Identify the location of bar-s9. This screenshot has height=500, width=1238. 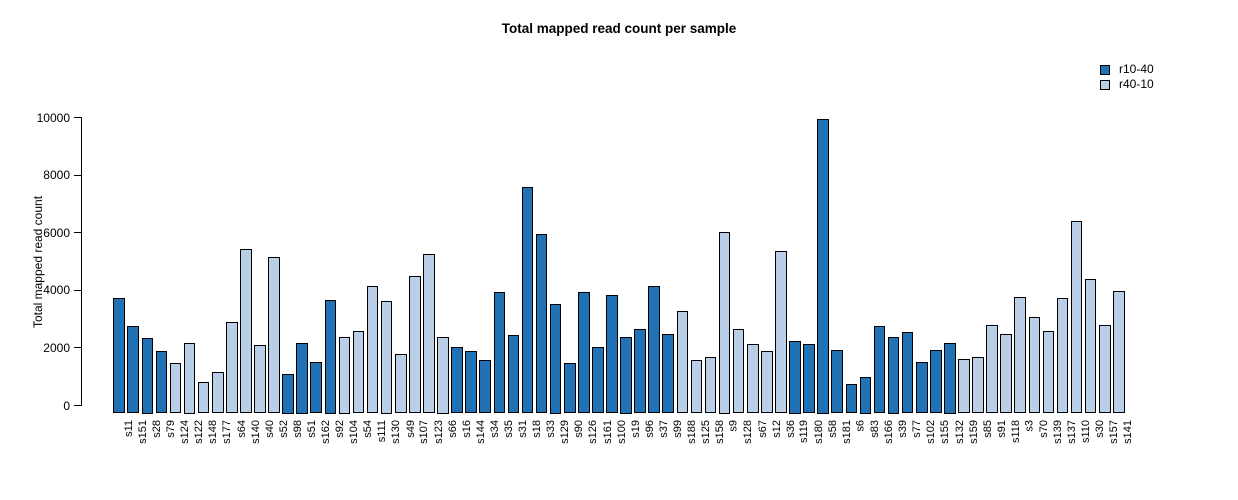
(724, 322).